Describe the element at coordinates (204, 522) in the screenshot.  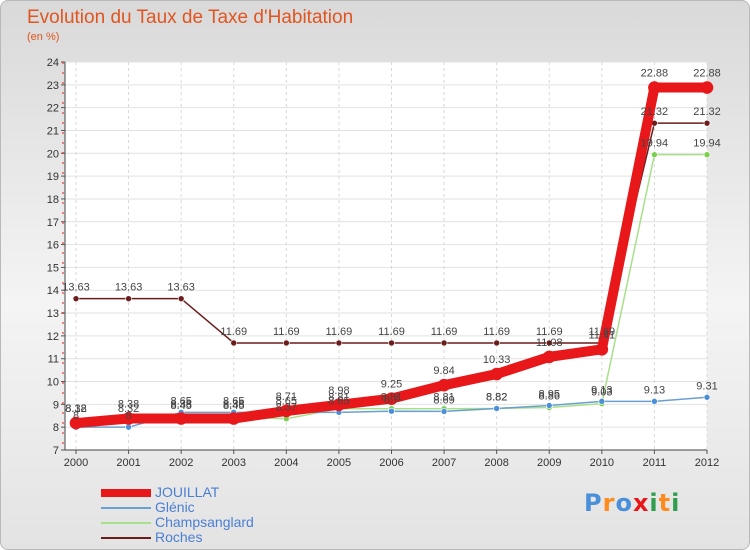
I see `legend-label-champsanglard: Champsanglard` at that location.